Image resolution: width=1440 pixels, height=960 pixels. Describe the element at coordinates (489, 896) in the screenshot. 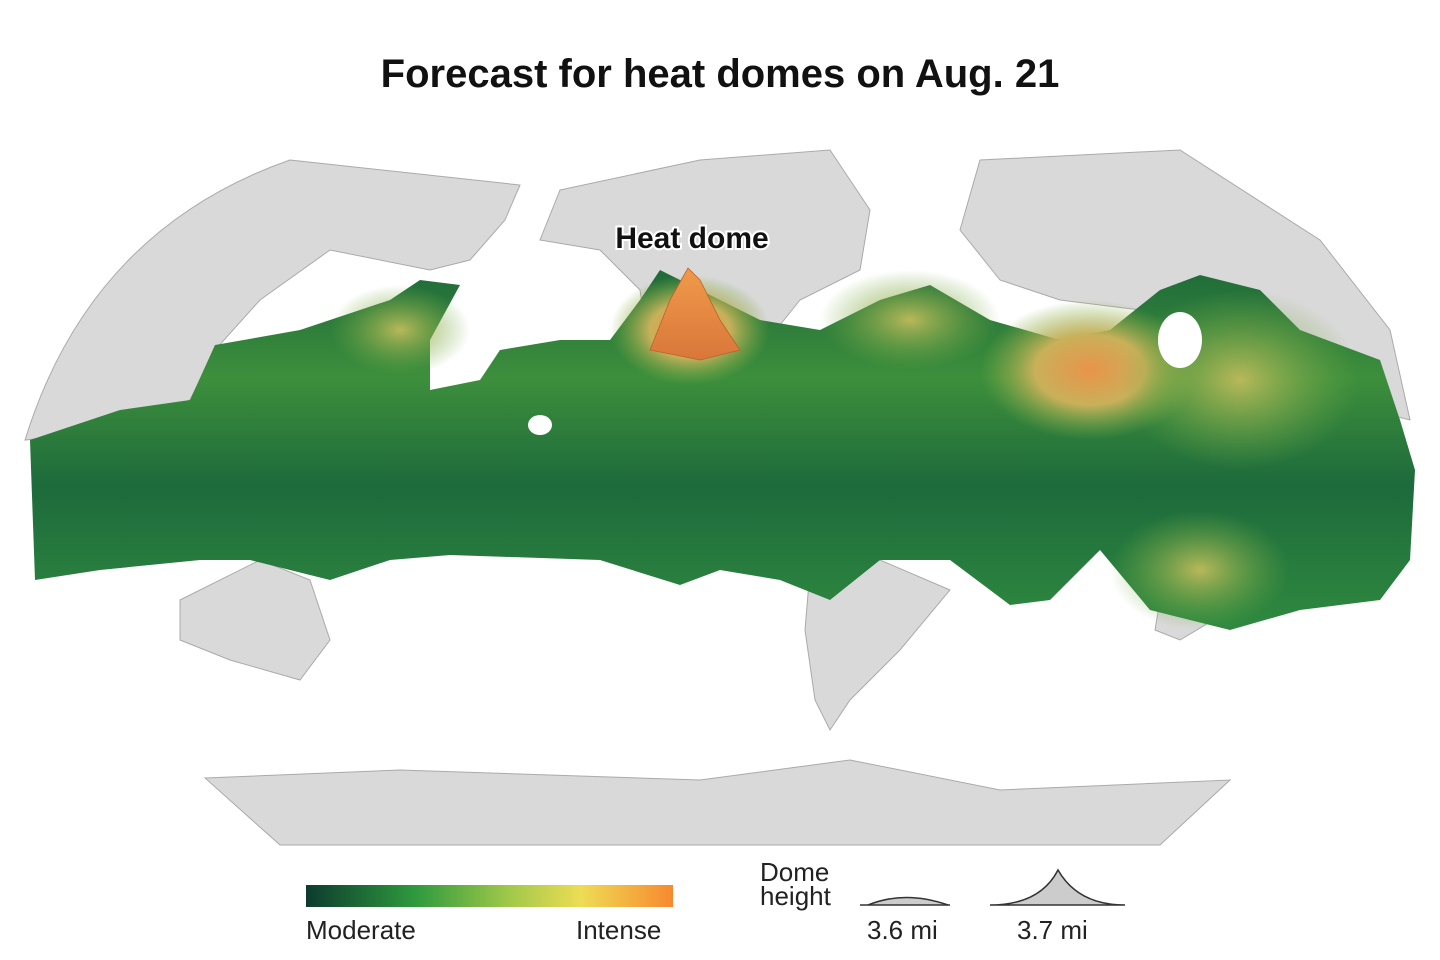

I see `color-scale` at that location.